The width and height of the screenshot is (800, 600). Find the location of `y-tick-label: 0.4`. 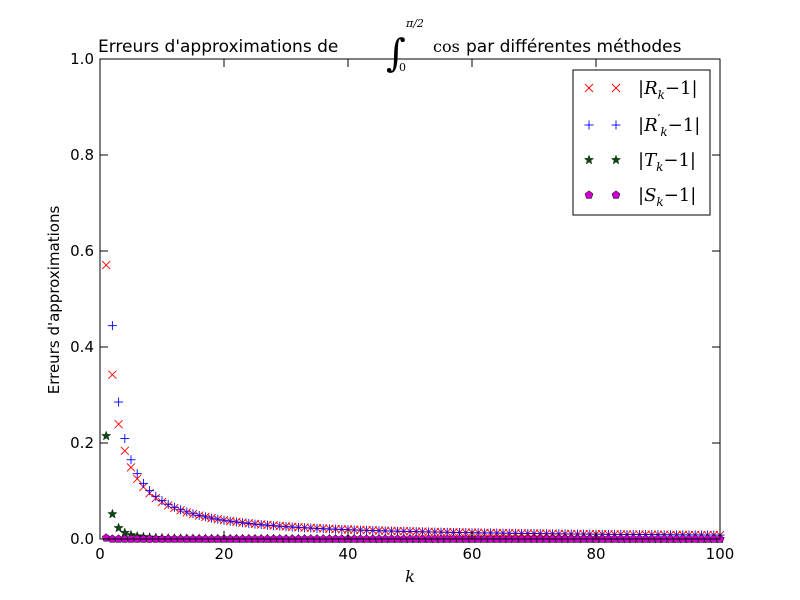

y-tick-label: 0.4 is located at coordinates (82, 347).